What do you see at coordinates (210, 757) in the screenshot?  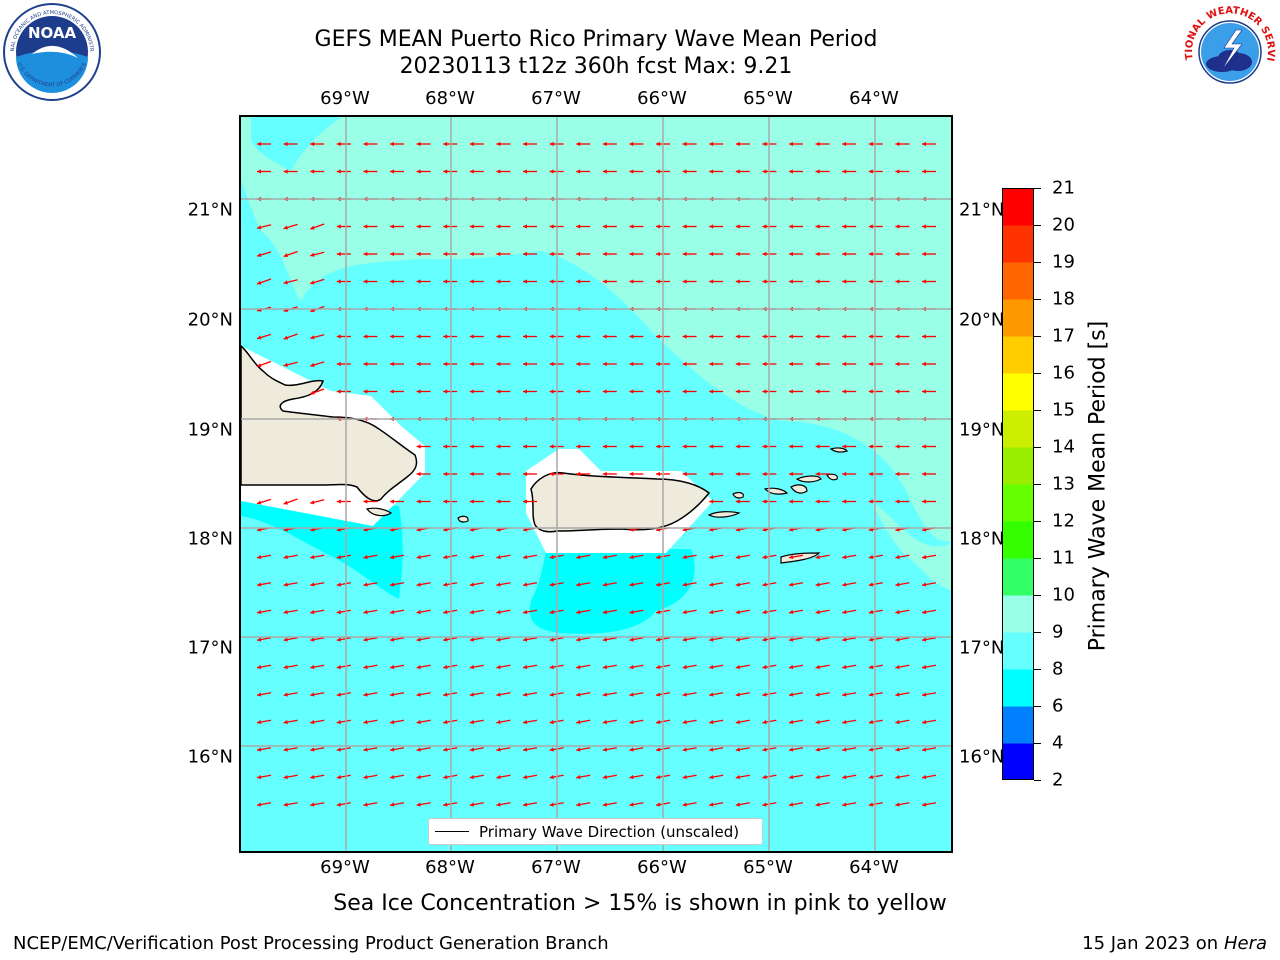 I see `latitude-label: 16°N` at bounding box center [210, 757].